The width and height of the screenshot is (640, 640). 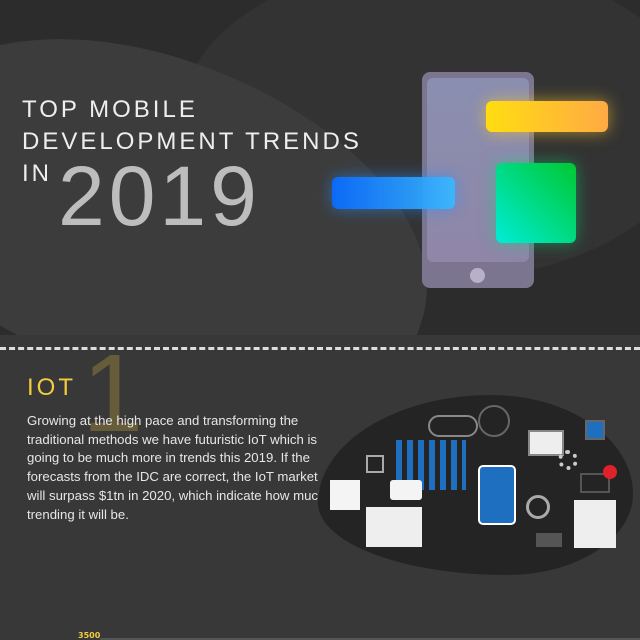 What do you see at coordinates (345, 495) in the screenshot?
I see `box-icon` at bounding box center [345, 495].